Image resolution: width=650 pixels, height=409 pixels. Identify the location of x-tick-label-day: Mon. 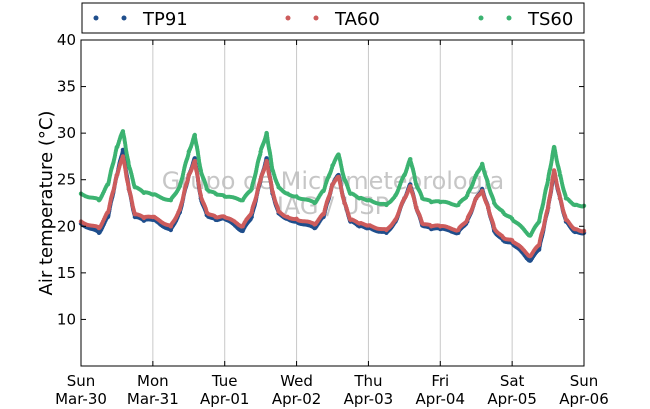
(153, 381).